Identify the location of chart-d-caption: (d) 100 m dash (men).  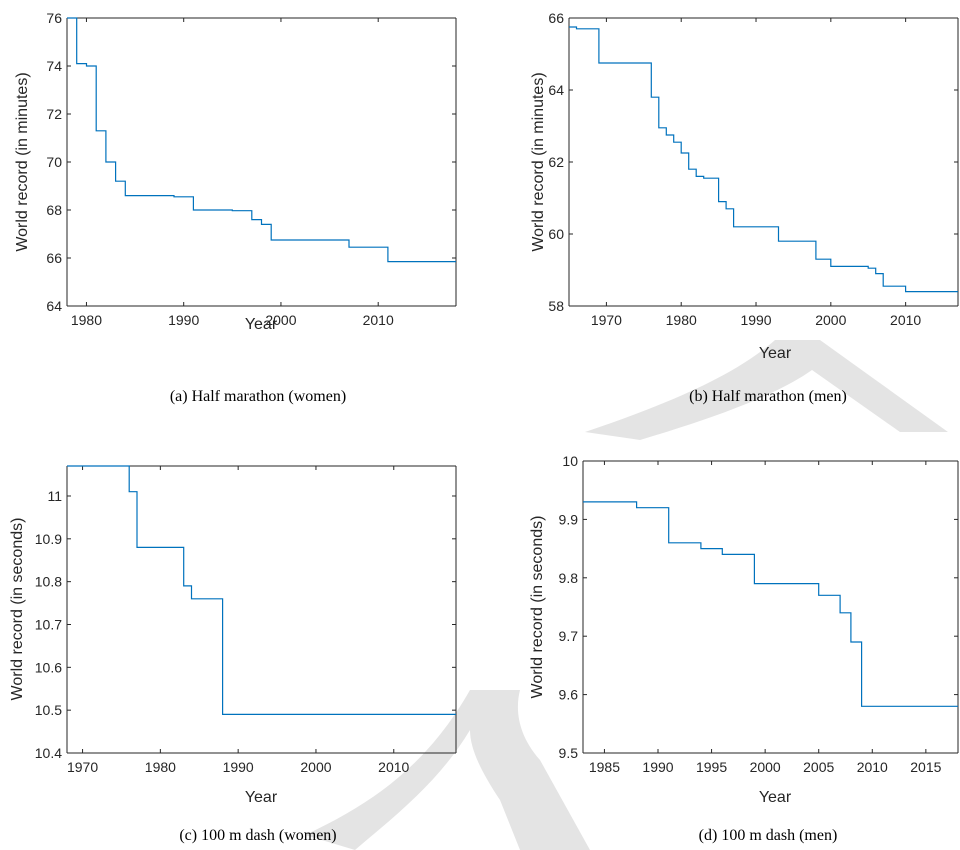
(768, 835).